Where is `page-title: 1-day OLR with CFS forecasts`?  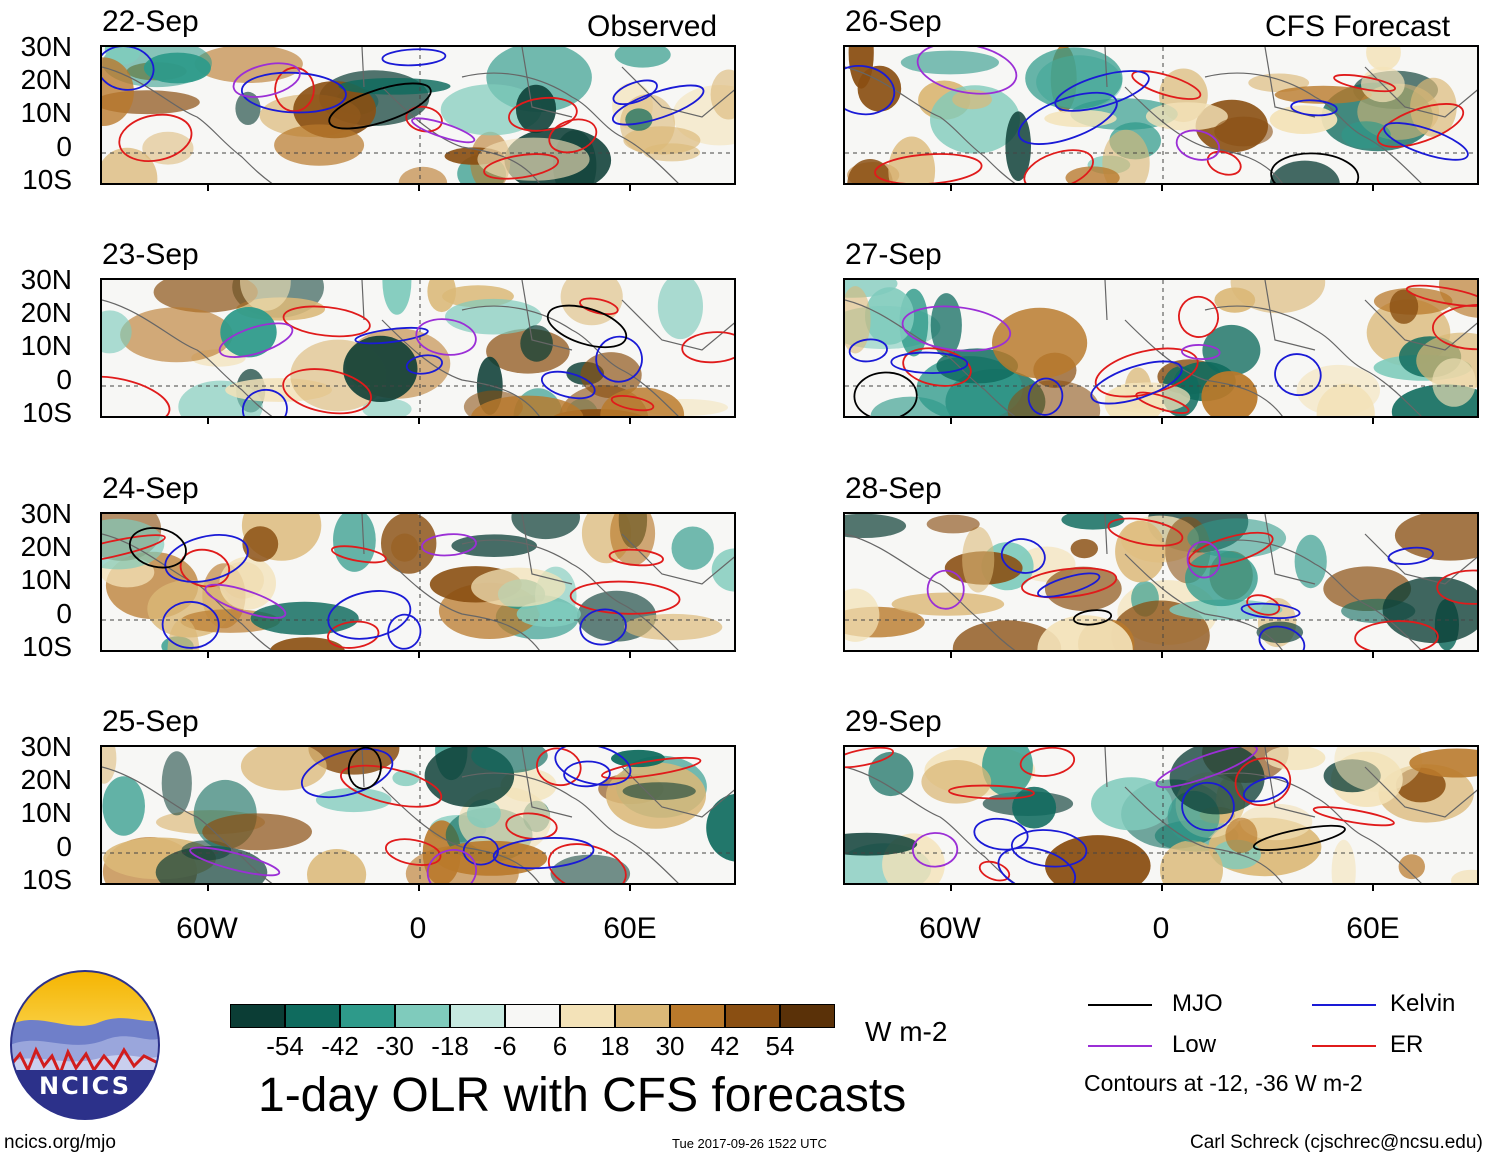
page-title: 1-day OLR with CFS forecasts is located at coordinates (582, 1095).